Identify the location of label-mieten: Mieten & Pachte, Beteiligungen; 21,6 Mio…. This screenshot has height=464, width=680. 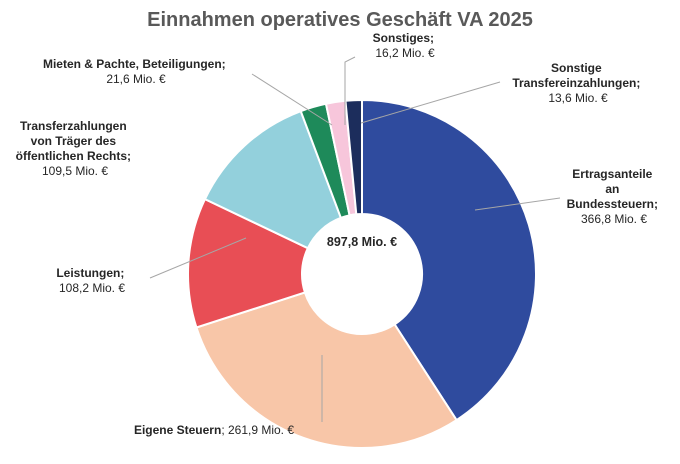
(136, 71).